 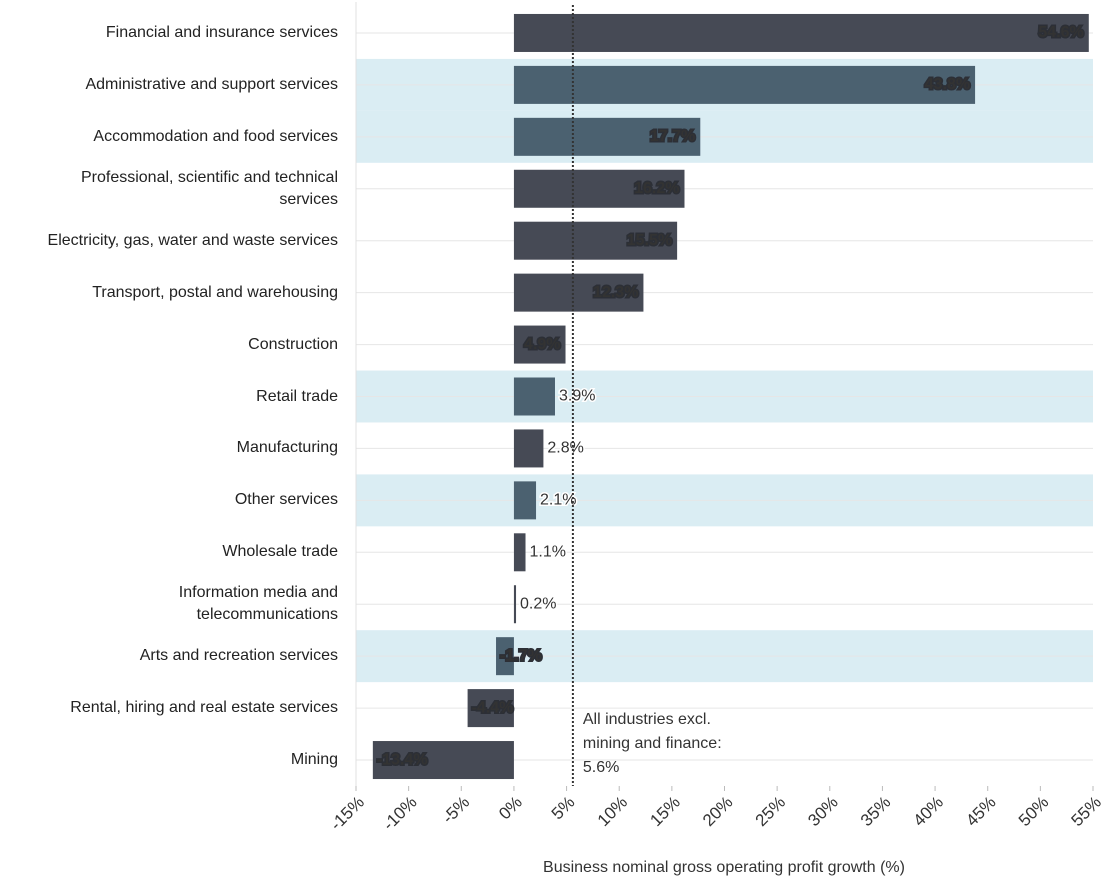 What do you see at coordinates (221, 32) in the screenshot?
I see `category-label: Financial and insurance services` at bounding box center [221, 32].